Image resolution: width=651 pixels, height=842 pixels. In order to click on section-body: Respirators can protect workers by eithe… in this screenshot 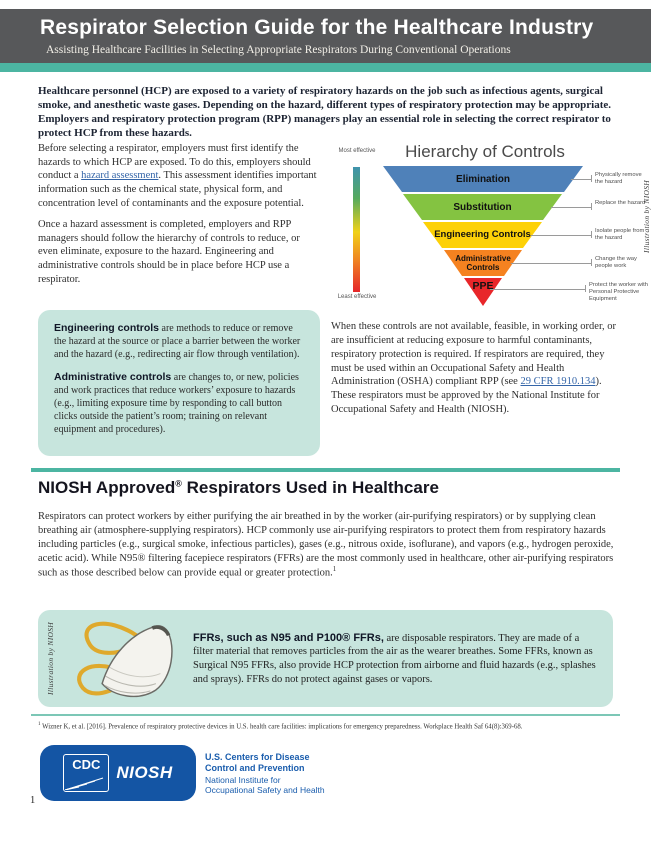, I will do `click(327, 545)`.